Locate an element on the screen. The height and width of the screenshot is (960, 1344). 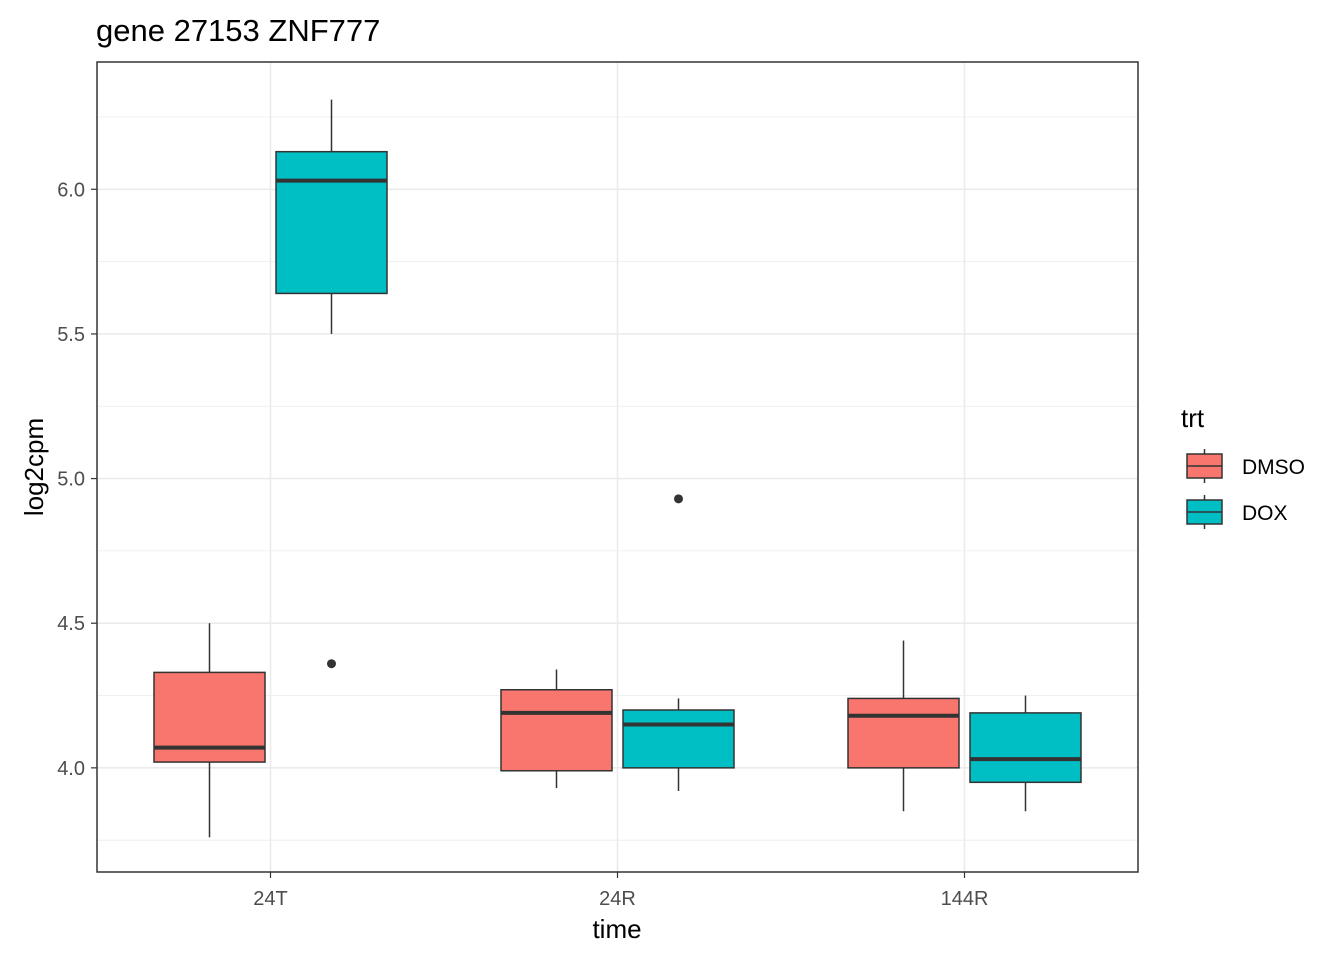
boxplot-dmso-144r is located at coordinates (903, 726).